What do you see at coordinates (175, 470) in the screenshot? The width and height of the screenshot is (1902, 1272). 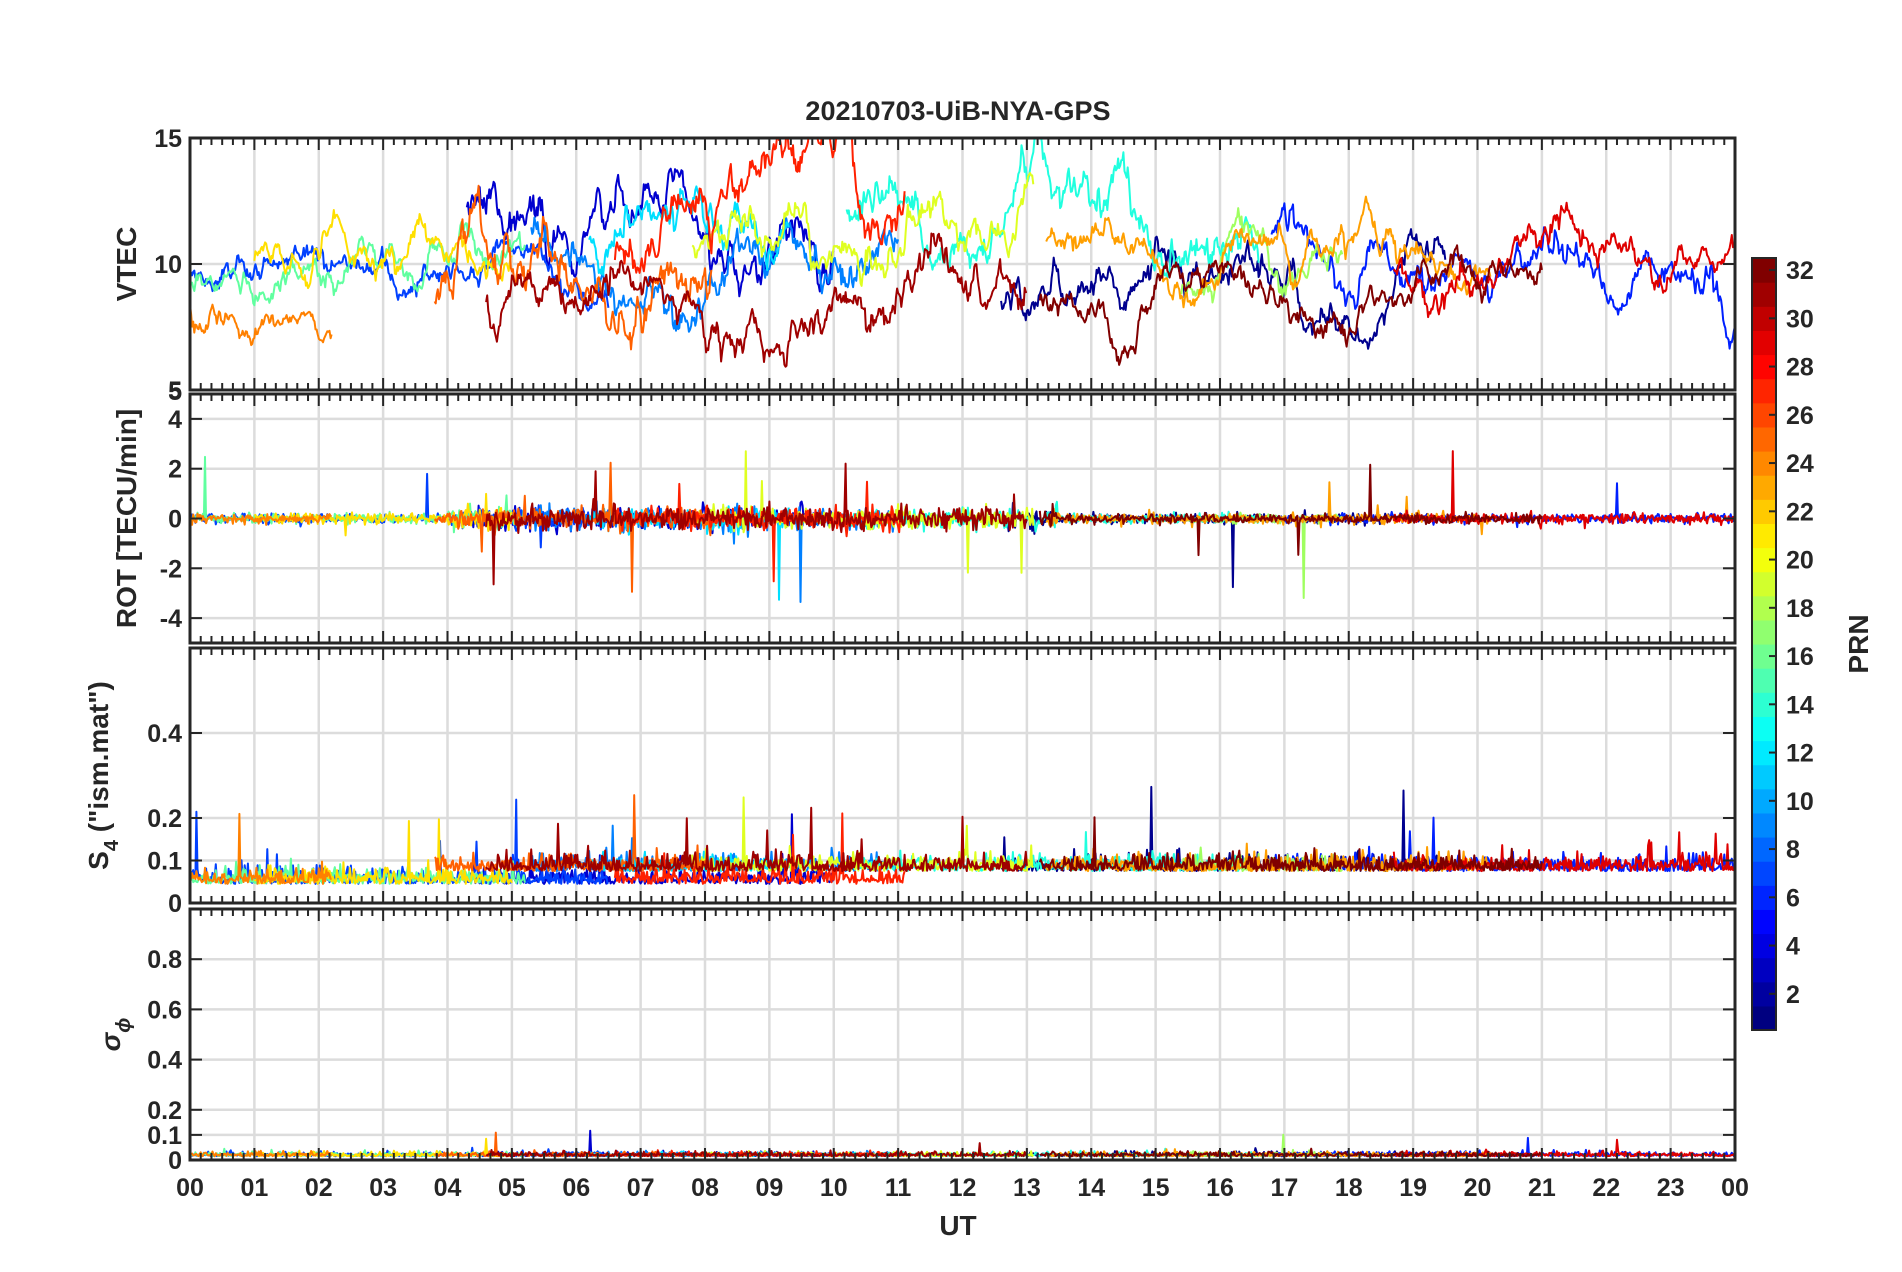 I see `y-tick-label: 2` at bounding box center [175, 470].